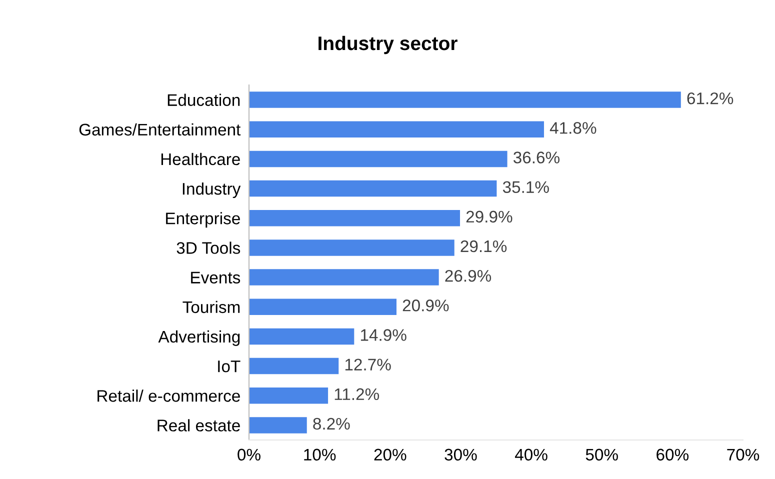 This screenshot has width=775, height=479. I want to click on data-label: 35.1%, so click(525, 187).